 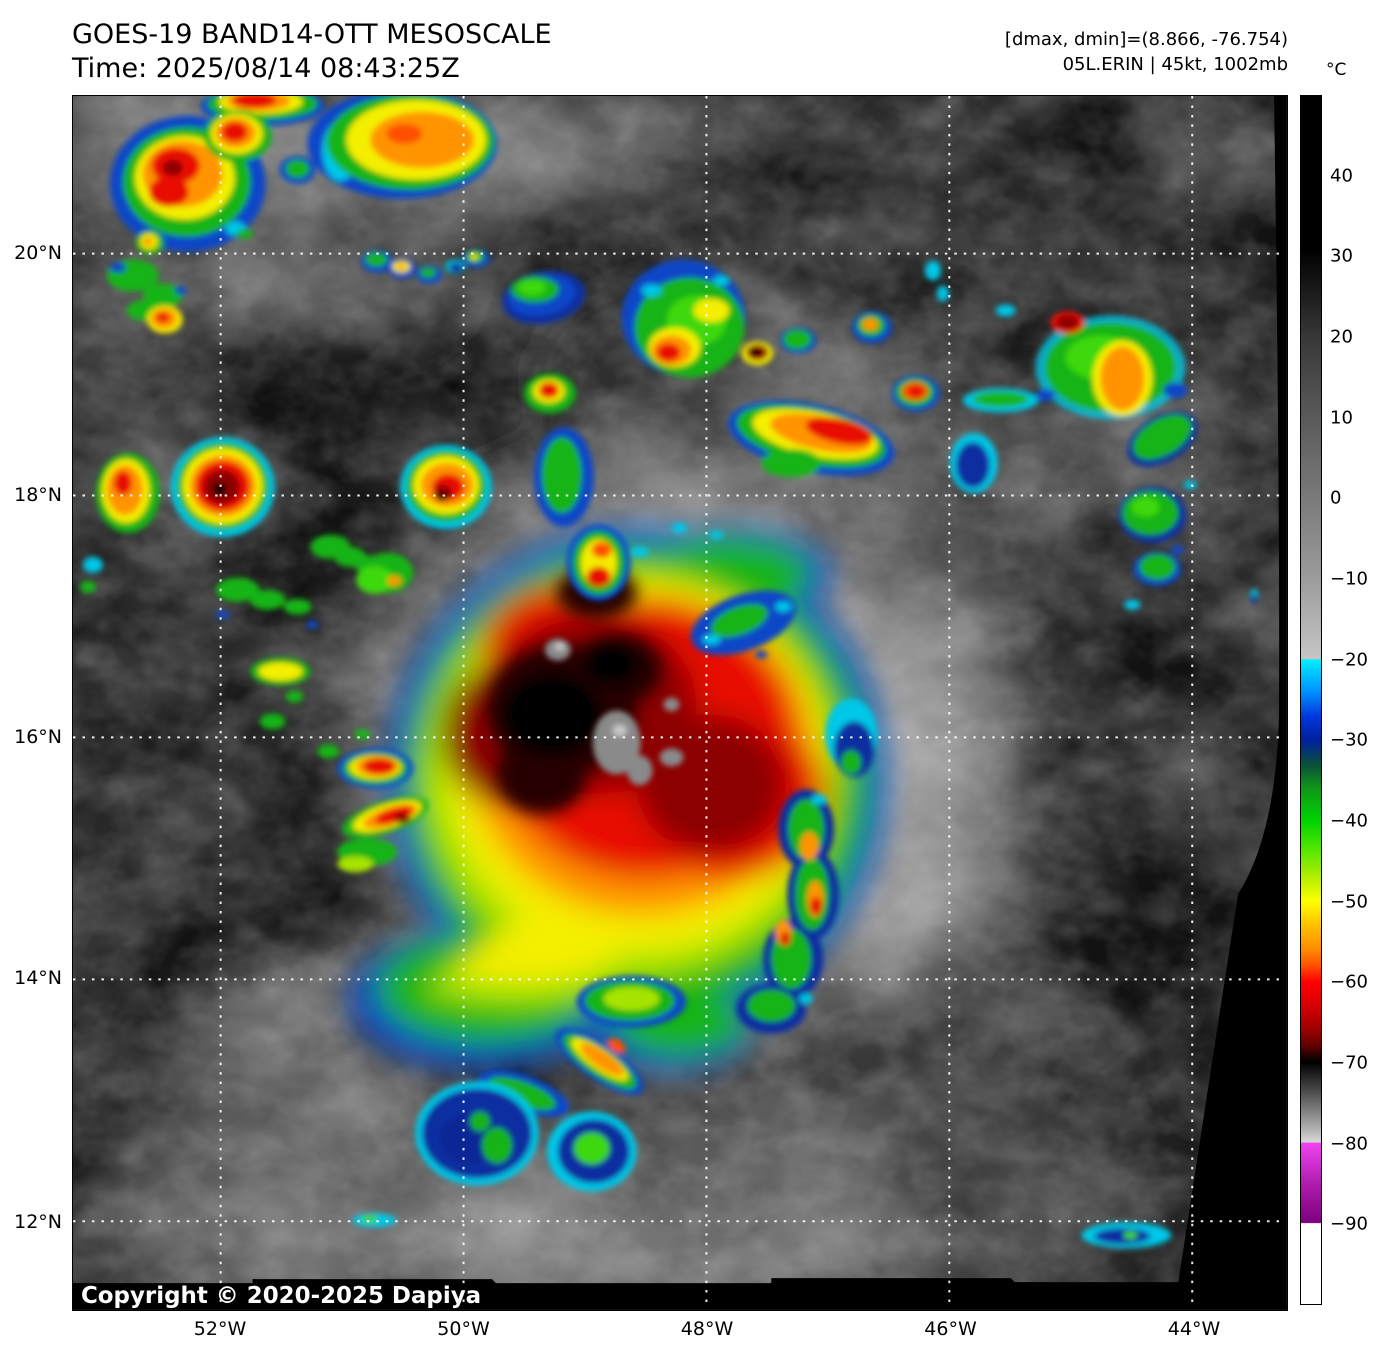 What do you see at coordinates (707, 1329) in the screenshot?
I see `lon-tick-label: 48°W` at bounding box center [707, 1329].